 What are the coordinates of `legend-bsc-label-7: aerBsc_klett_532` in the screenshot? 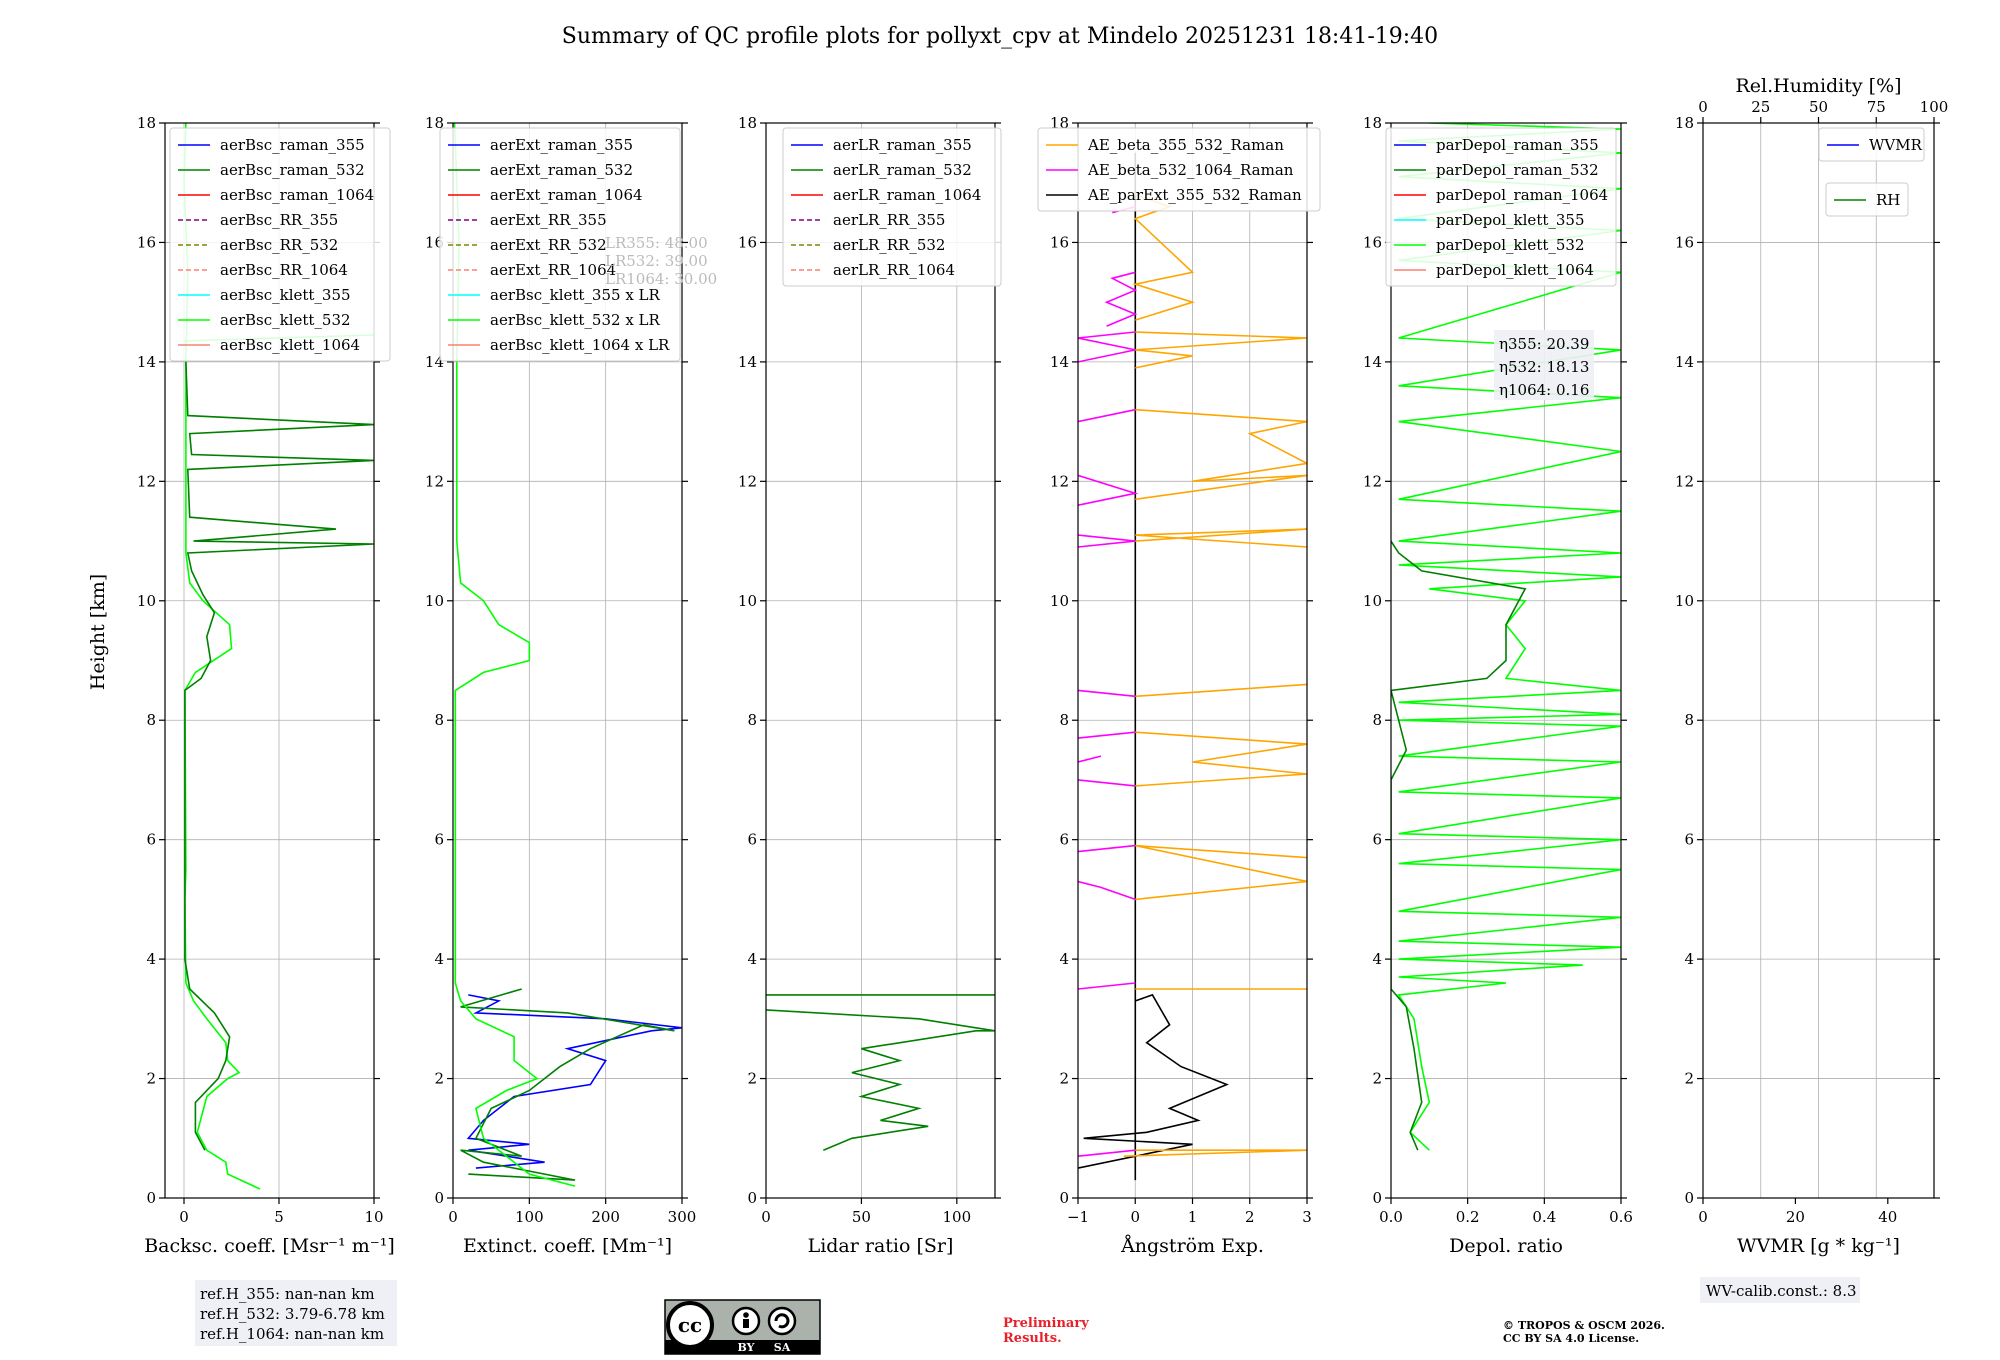 It's located at (285, 320).